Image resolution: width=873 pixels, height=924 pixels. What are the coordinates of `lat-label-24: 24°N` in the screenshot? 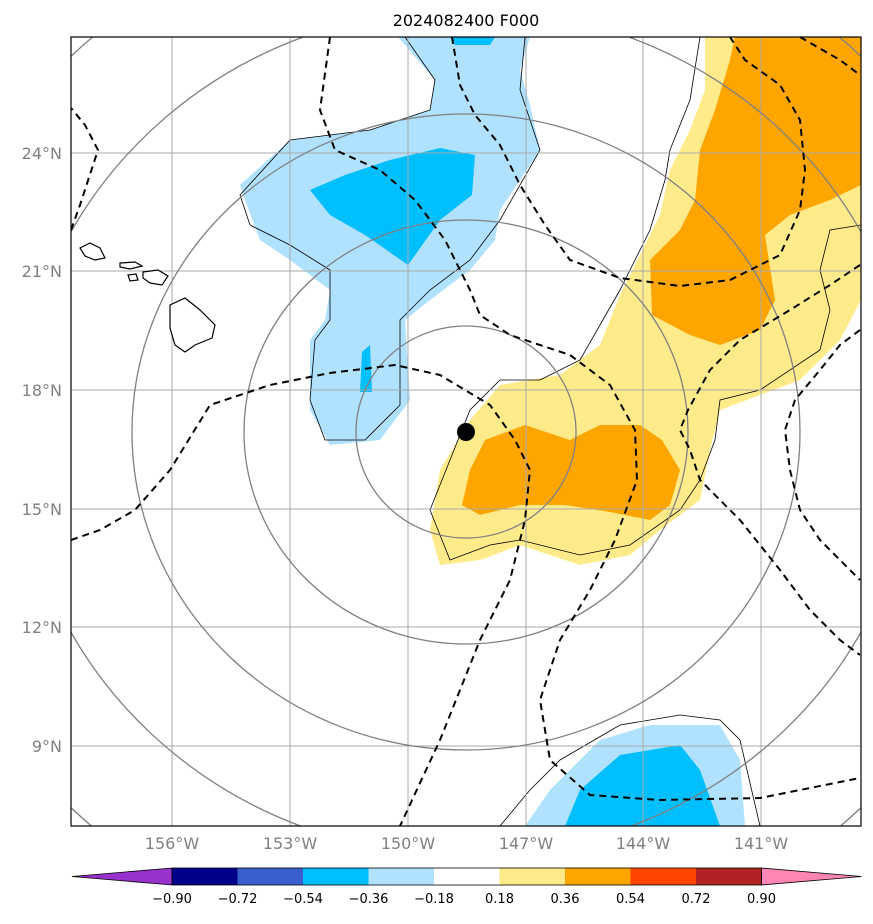 It's located at (42, 153).